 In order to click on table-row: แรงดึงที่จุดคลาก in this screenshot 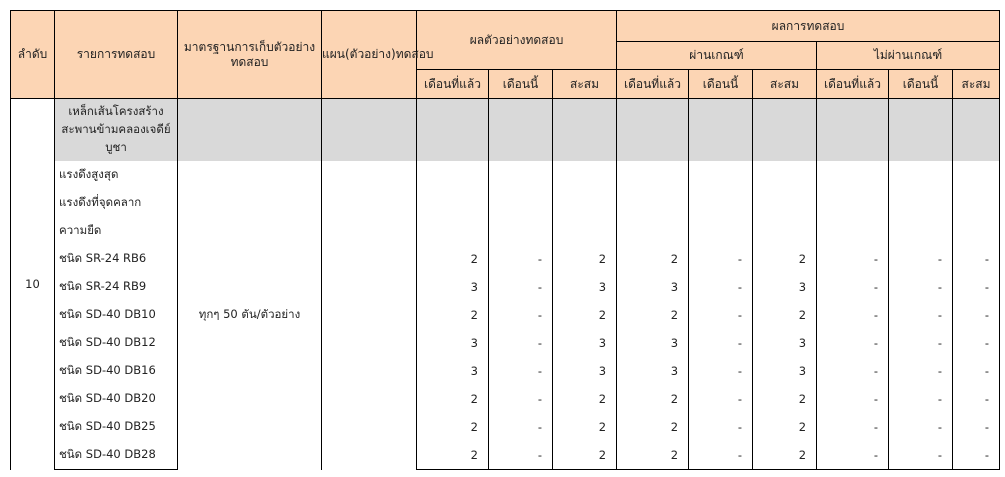, I will do `click(506, 203)`.